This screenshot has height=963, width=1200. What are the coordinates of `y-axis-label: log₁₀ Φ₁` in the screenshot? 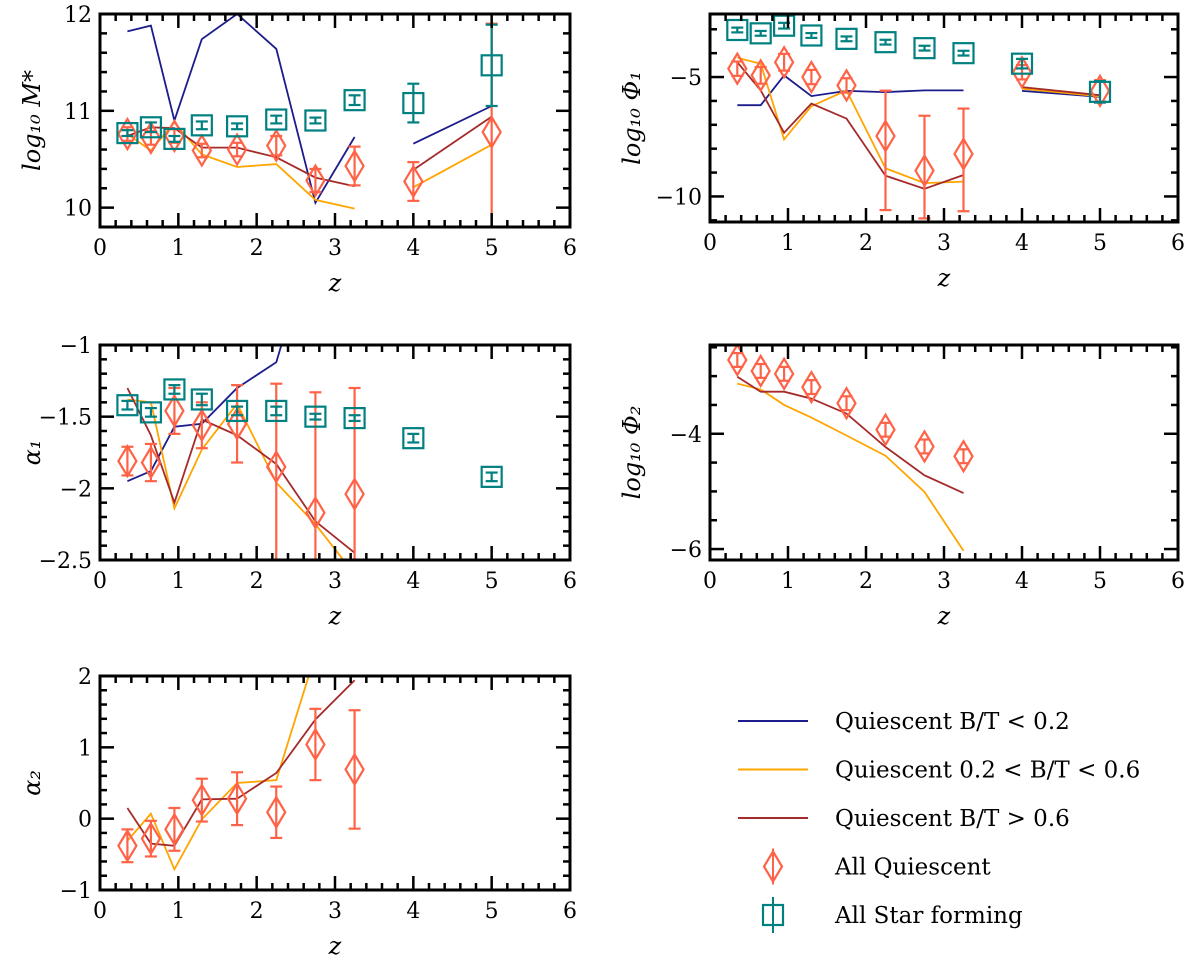 It's located at (632, 118).